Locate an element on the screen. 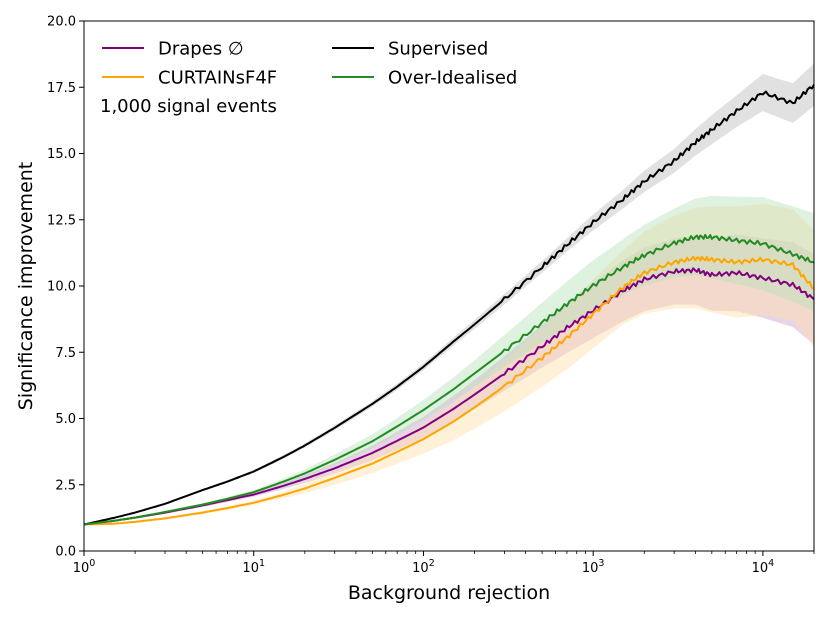  x-tick-label: 10¹ is located at coordinates (253, 567).